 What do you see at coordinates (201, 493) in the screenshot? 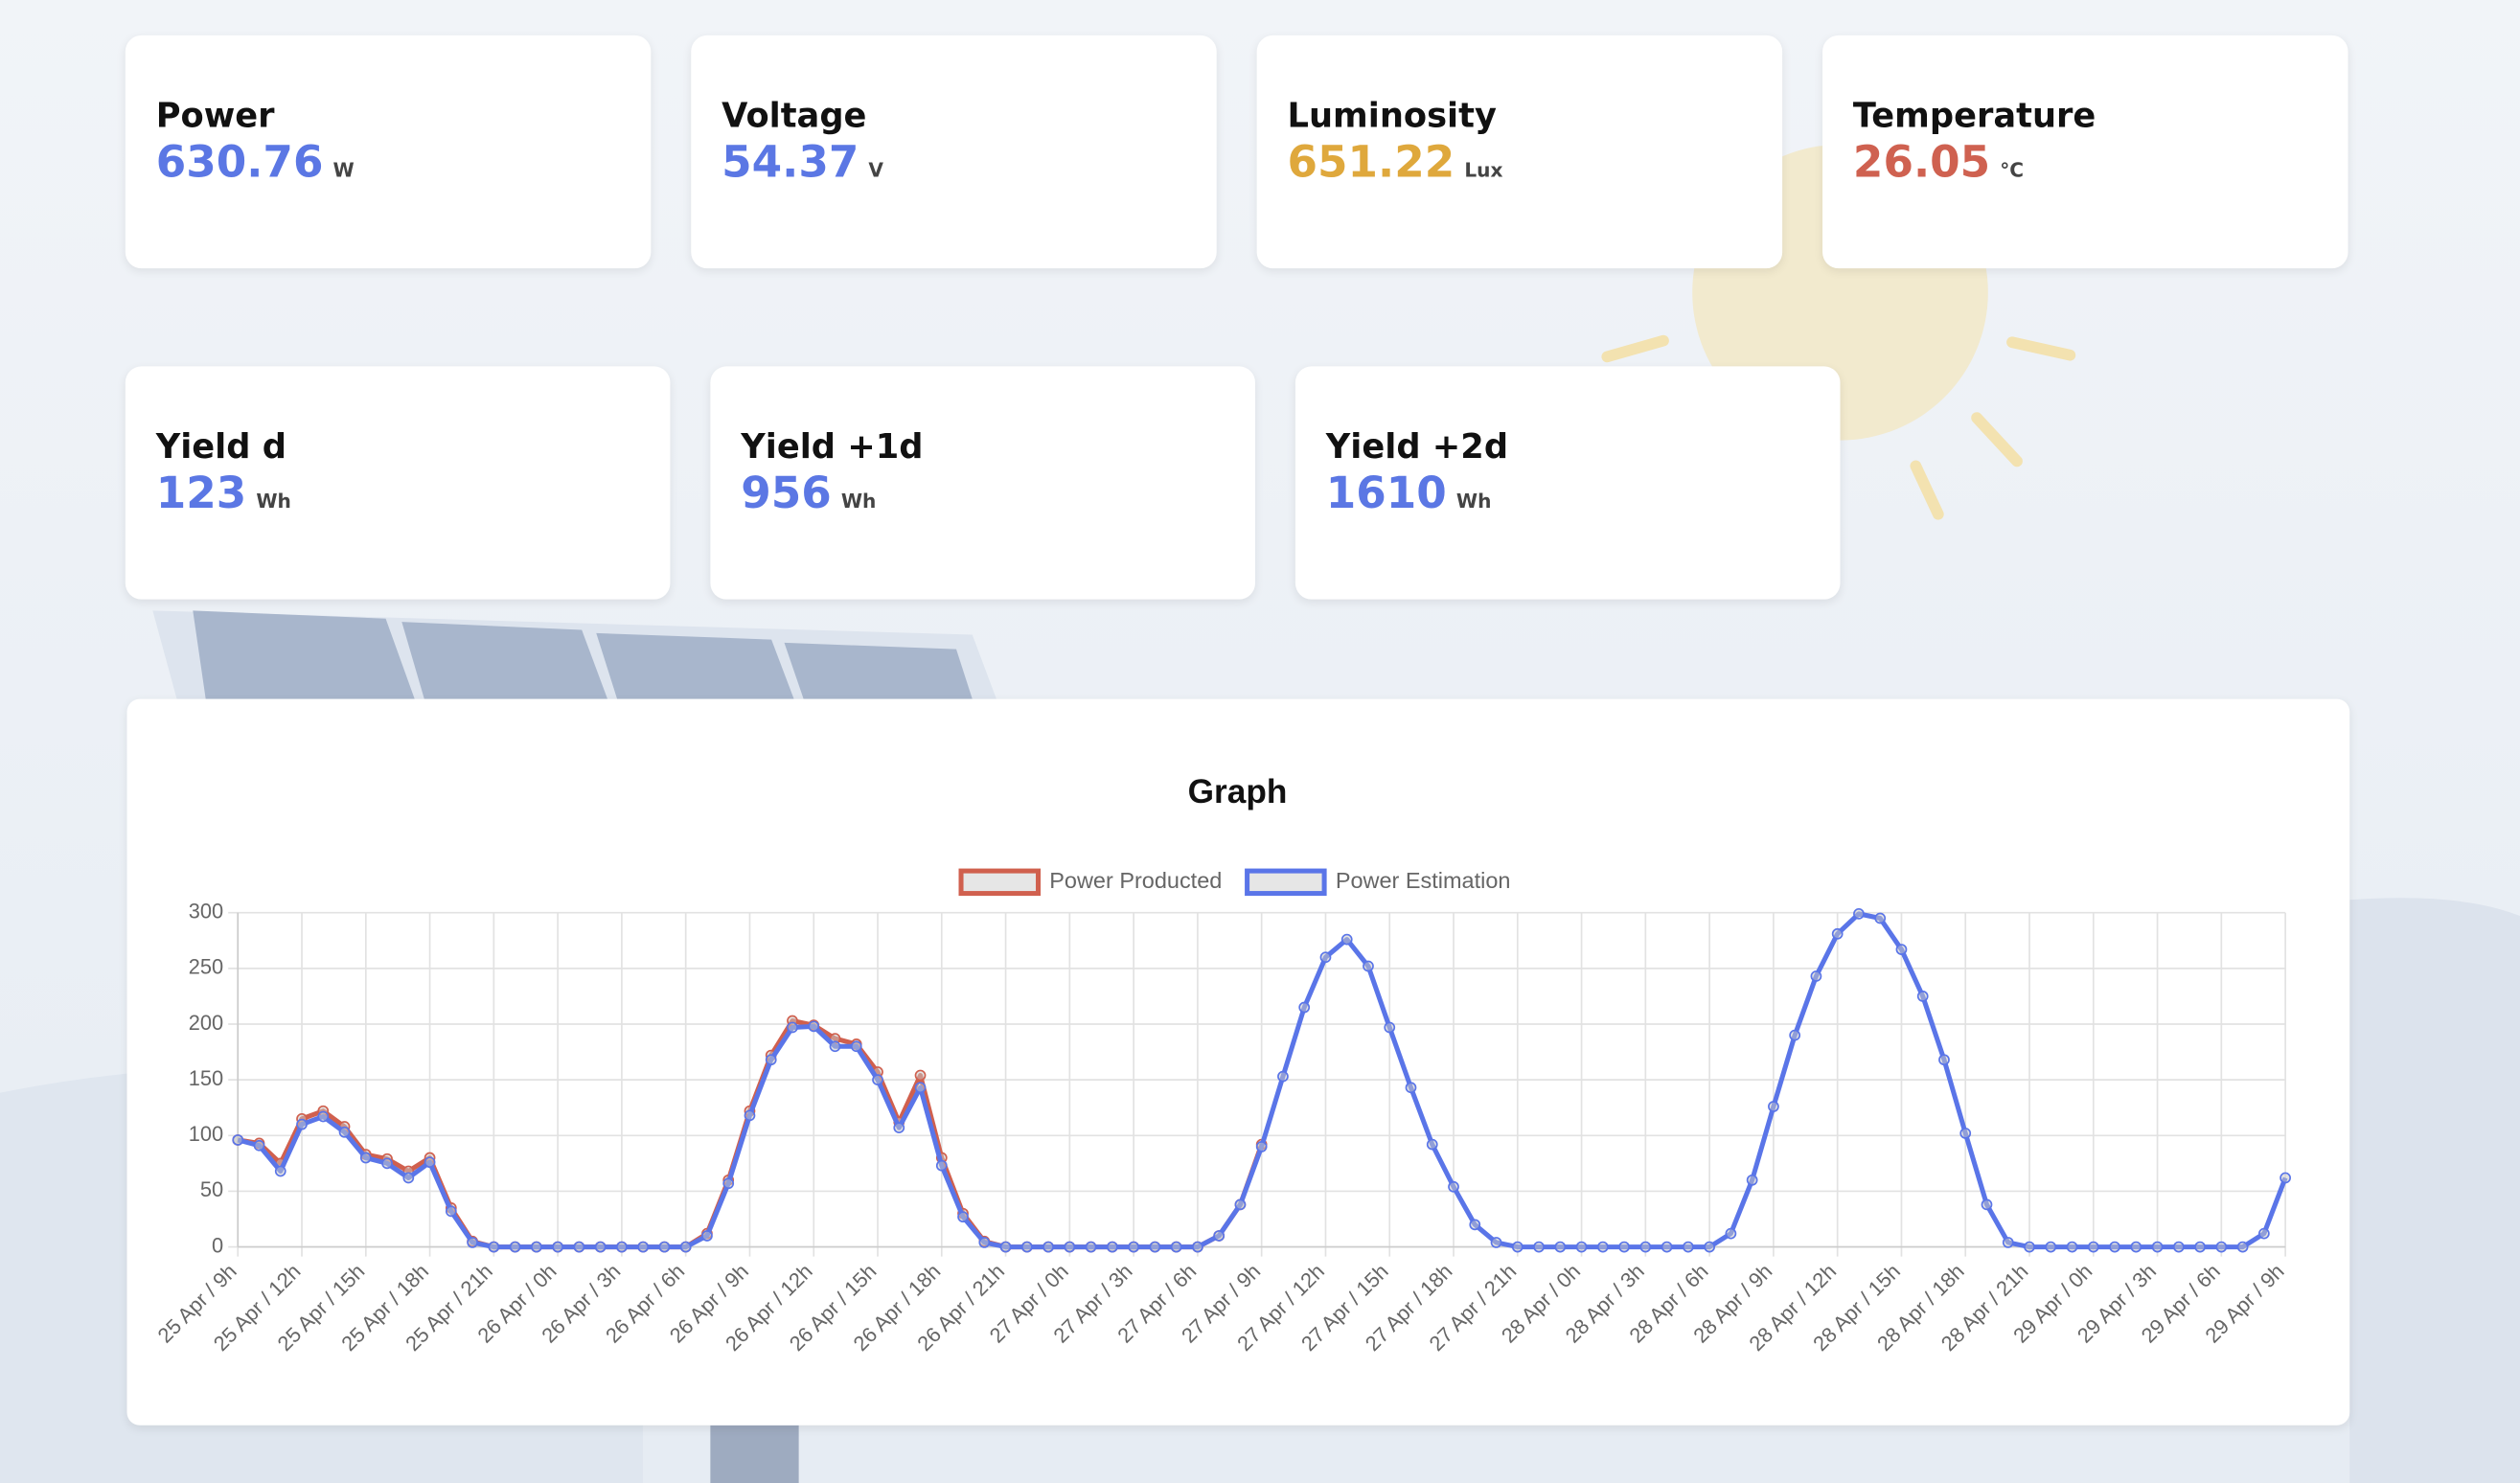
I see `card-value: 123` at bounding box center [201, 493].